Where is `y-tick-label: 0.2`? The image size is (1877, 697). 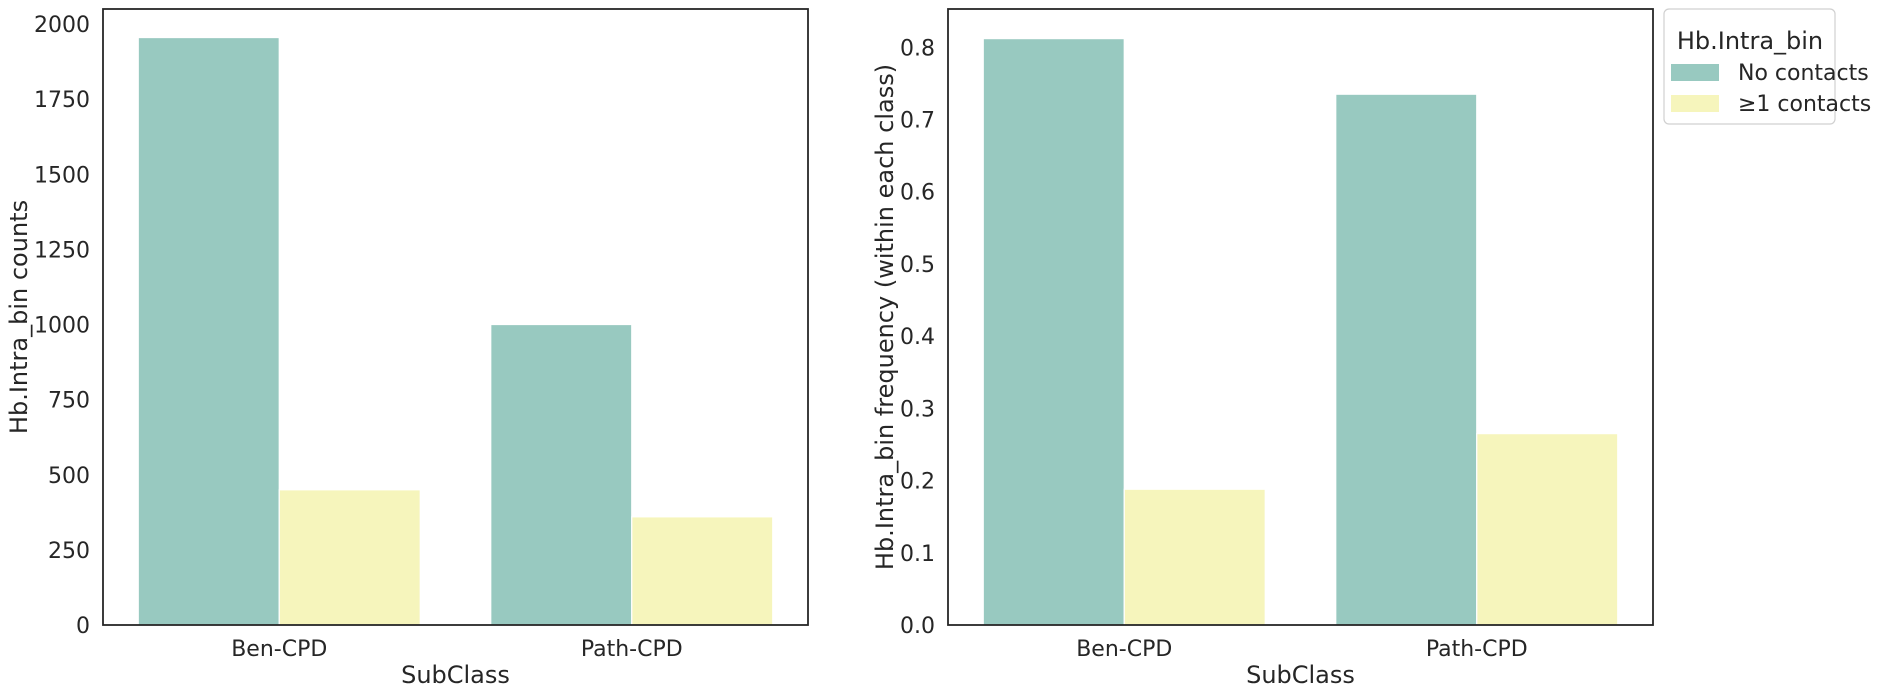
y-tick-label: 0.2 is located at coordinates (917, 482).